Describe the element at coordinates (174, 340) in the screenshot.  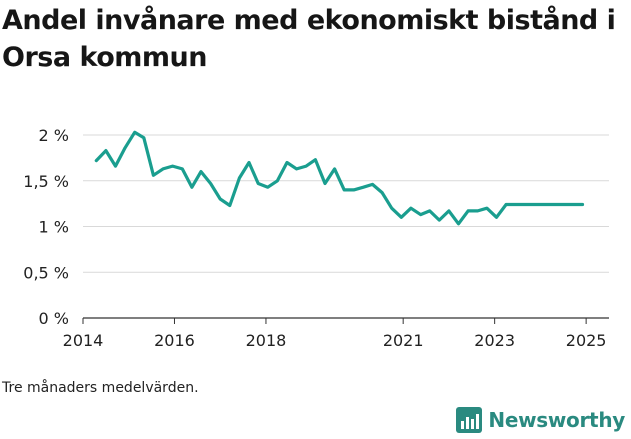
I see `x-tick-label: 2016` at that location.